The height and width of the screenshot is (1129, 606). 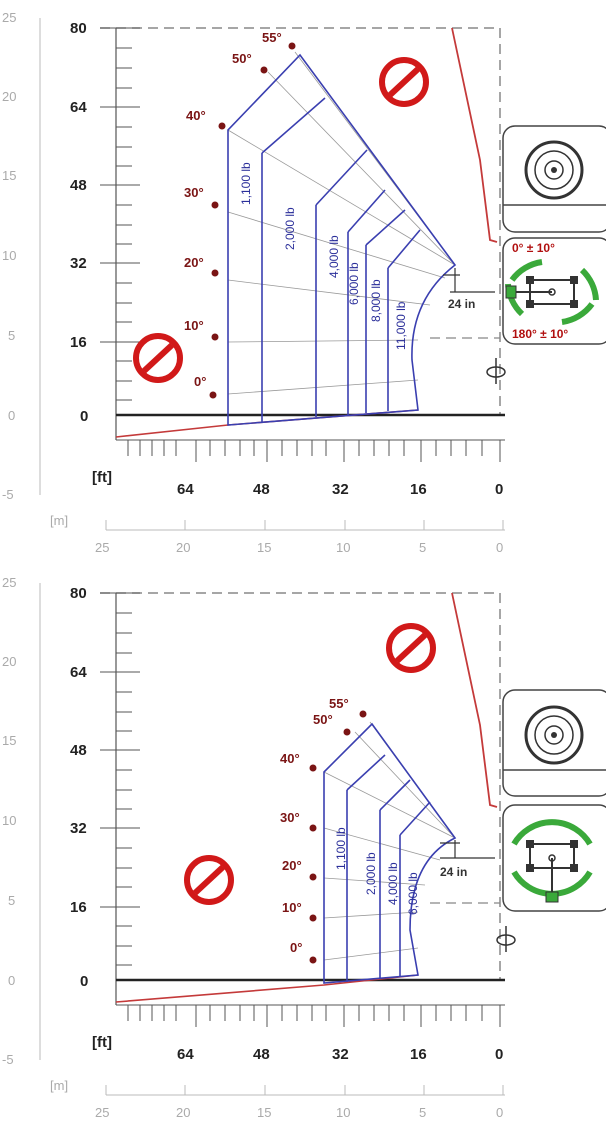 What do you see at coordinates (354, 283) in the screenshot?
I see `load-label-6000: 6,000 lb` at bounding box center [354, 283].